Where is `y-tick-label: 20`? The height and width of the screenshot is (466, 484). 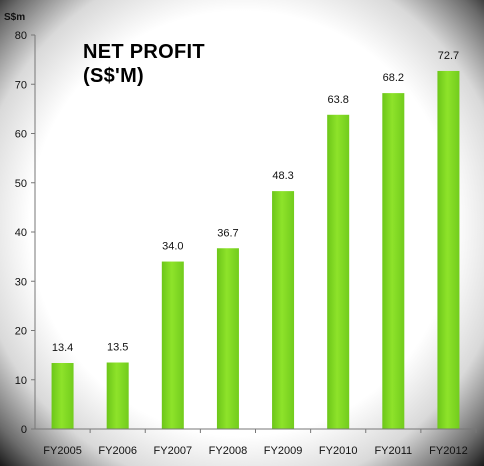 y-tick-label: 20 is located at coordinates (21, 332).